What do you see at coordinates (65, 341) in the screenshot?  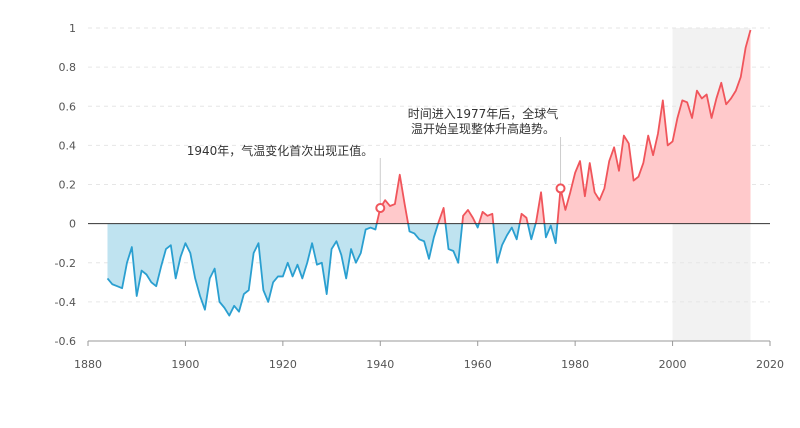 I see `y-tick-label: -0.6` at bounding box center [65, 341].